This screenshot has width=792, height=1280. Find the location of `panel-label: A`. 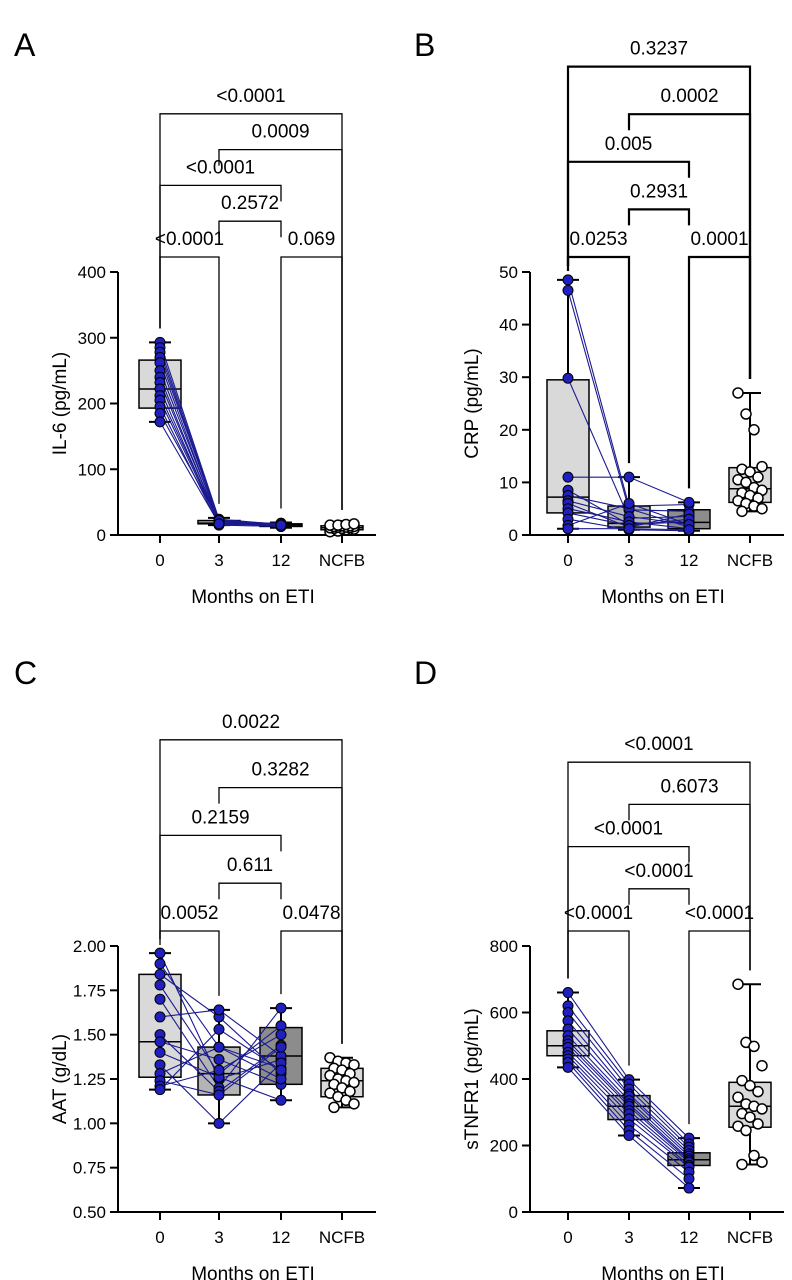

panel-label: A is located at coordinates (25, 45).